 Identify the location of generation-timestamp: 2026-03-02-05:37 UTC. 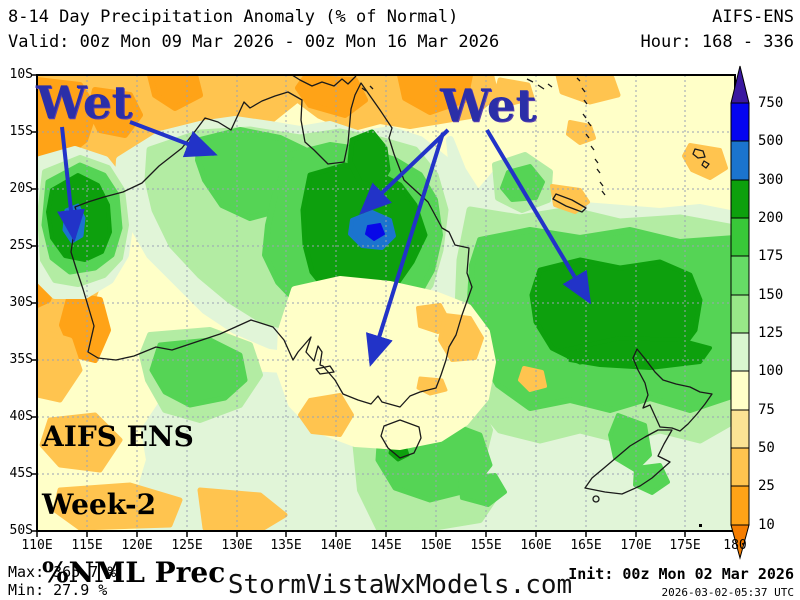
(727, 592).